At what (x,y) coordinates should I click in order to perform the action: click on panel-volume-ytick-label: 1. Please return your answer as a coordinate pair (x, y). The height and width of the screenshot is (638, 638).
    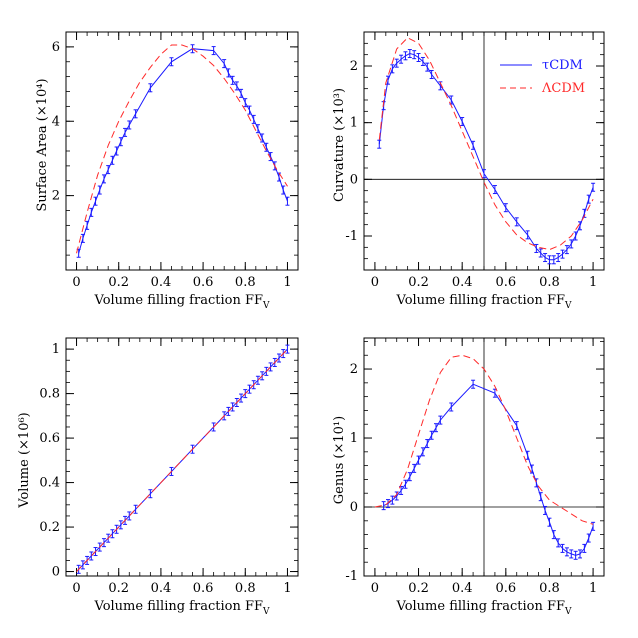
    Looking at the image, I should click on (56, 349).